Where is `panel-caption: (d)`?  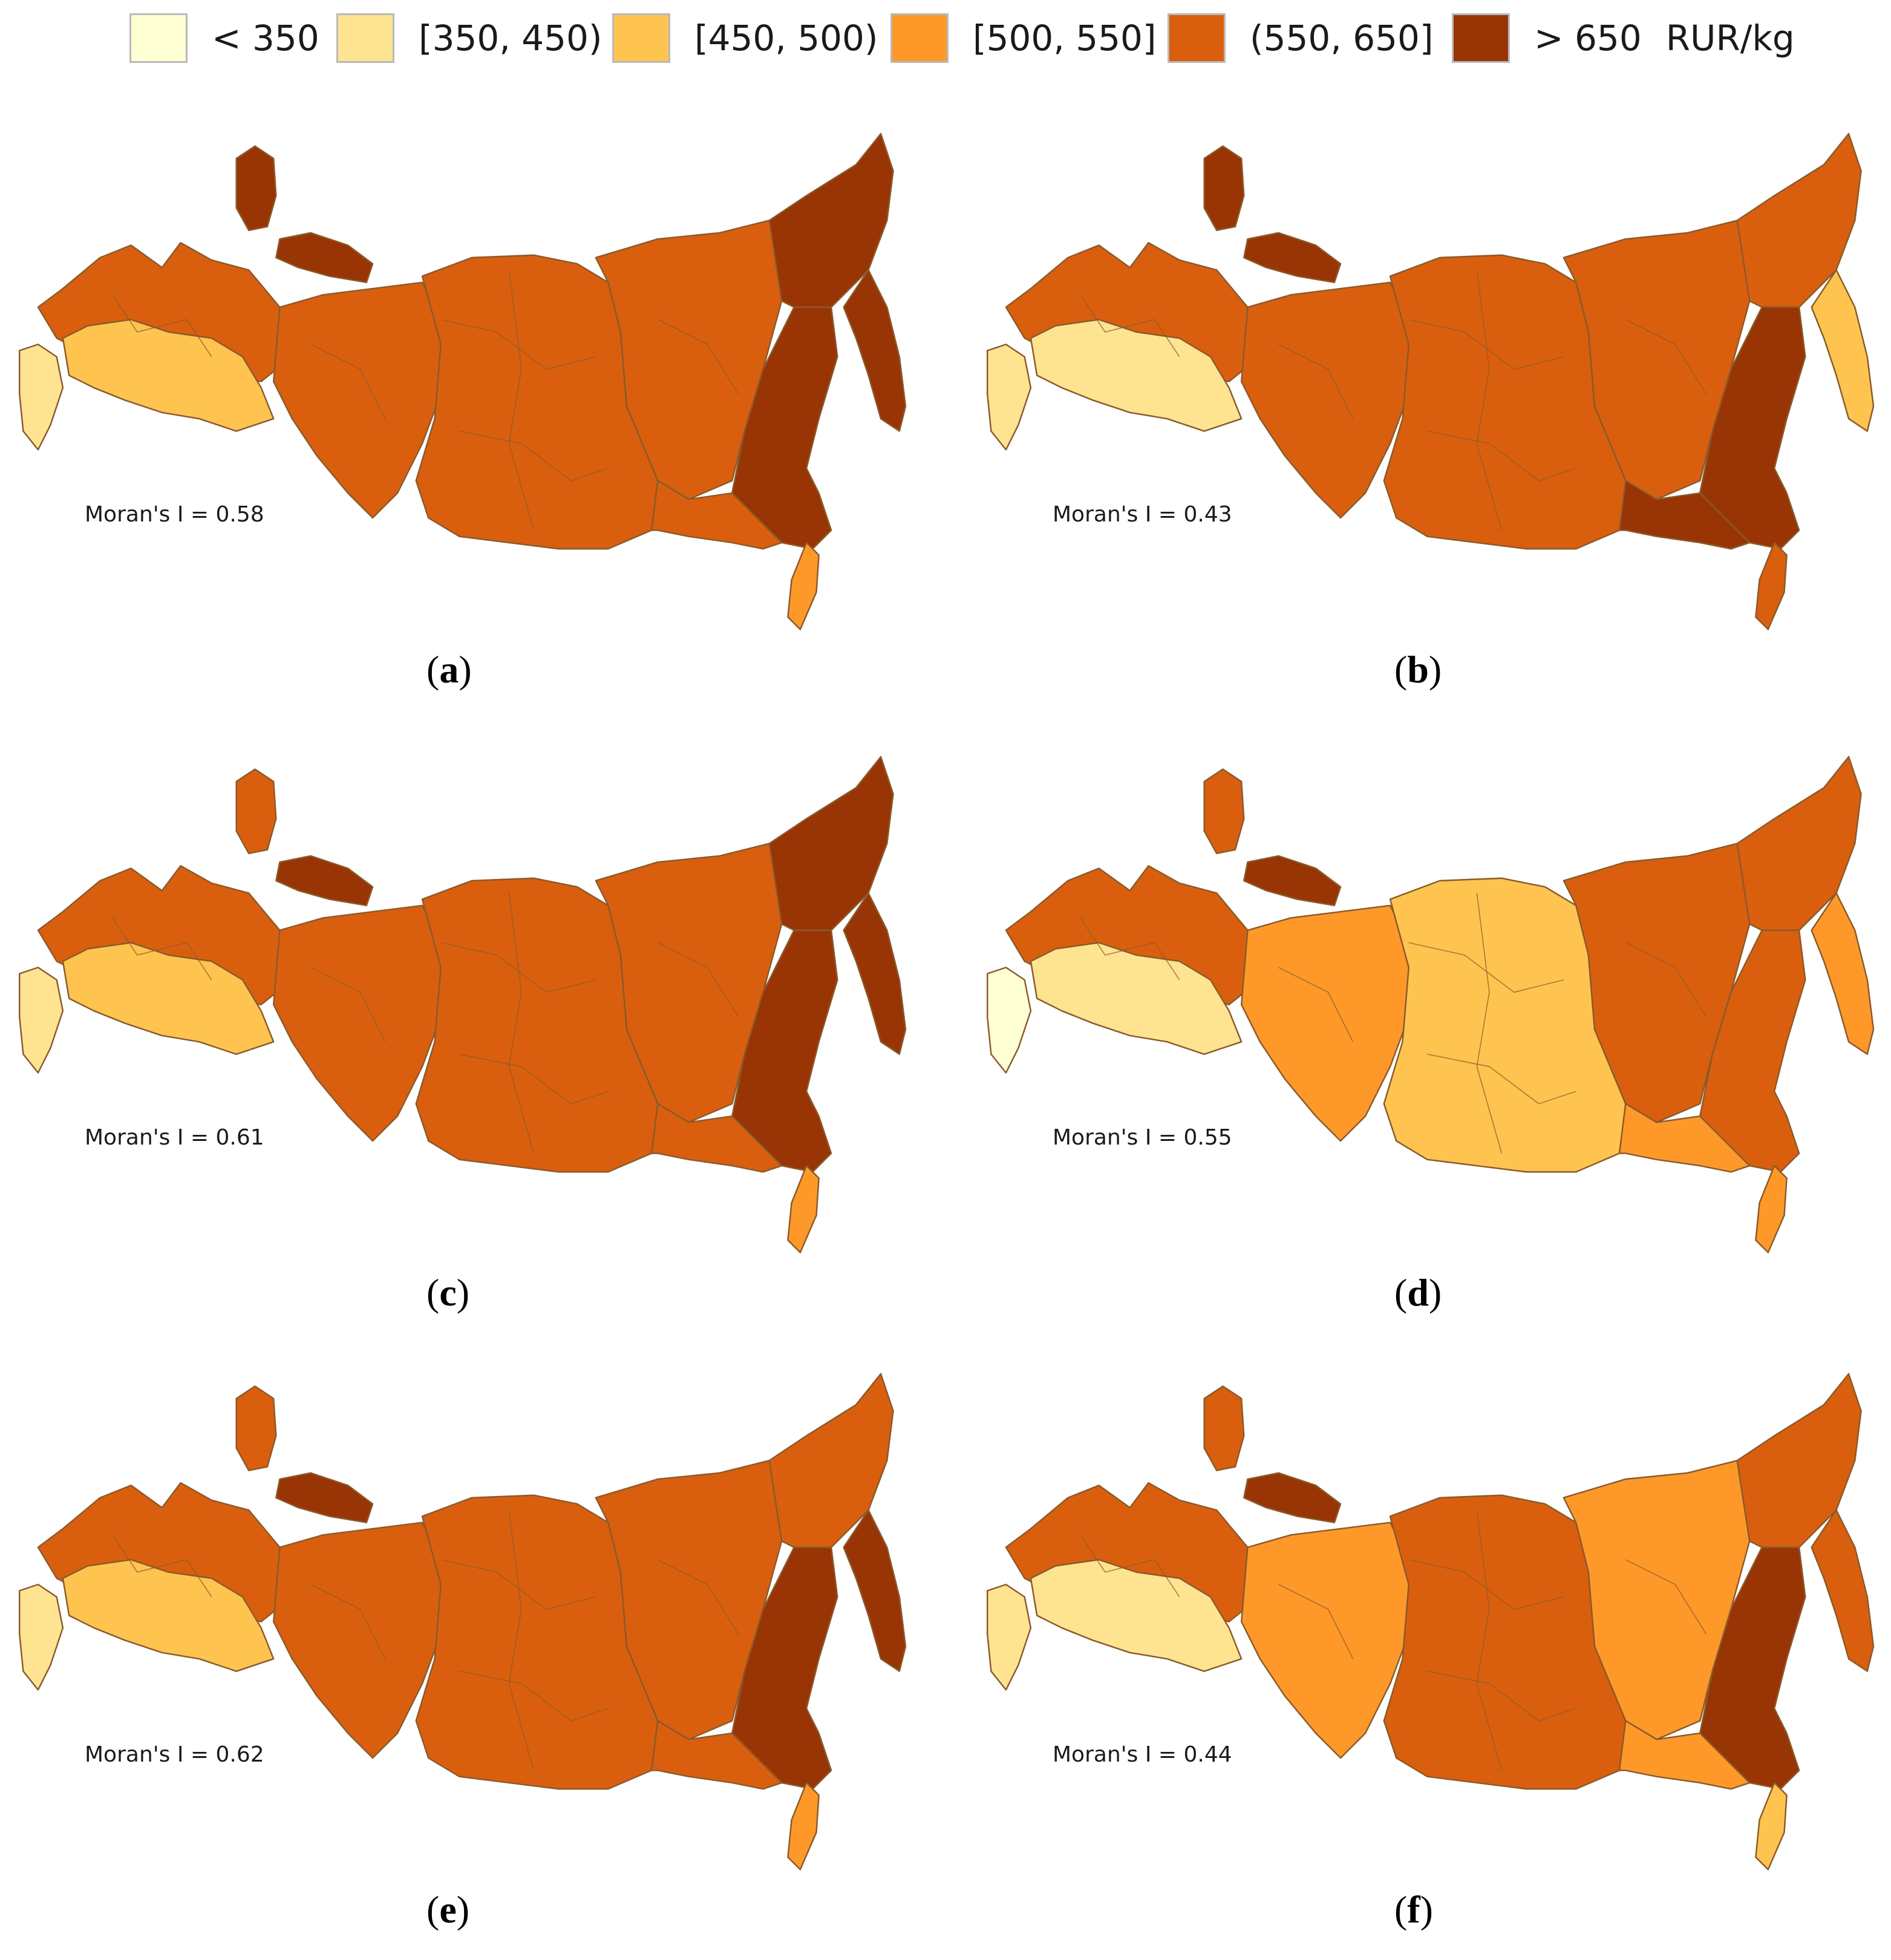 panel-caption: (d) is located at coordinates (1418, 1292).